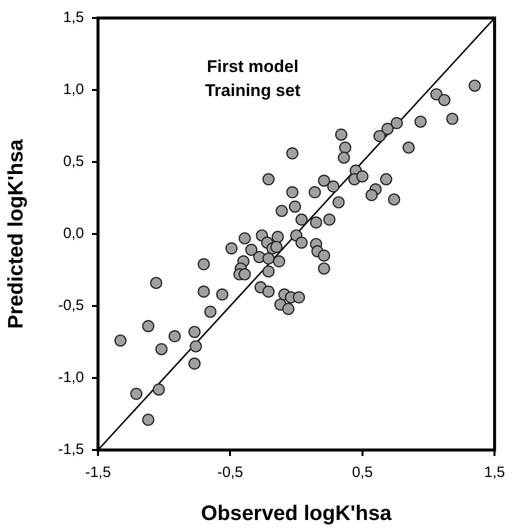  What do you see at coordinates (98, 473) in the screenshot?
I see `x-tick-label: -1,5` at bounding box center [98, 473].